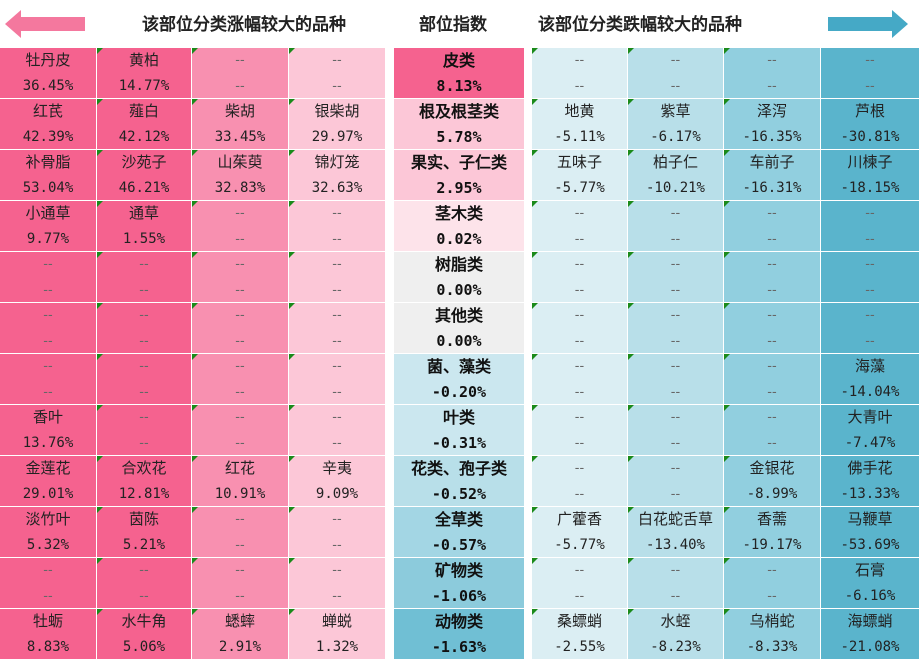 The image size is (919, 660). What do you see at coordinates (870, 391) in the screenshot?
I see `fall-item-pct: -14.04%` at bounding box center [870, 391].